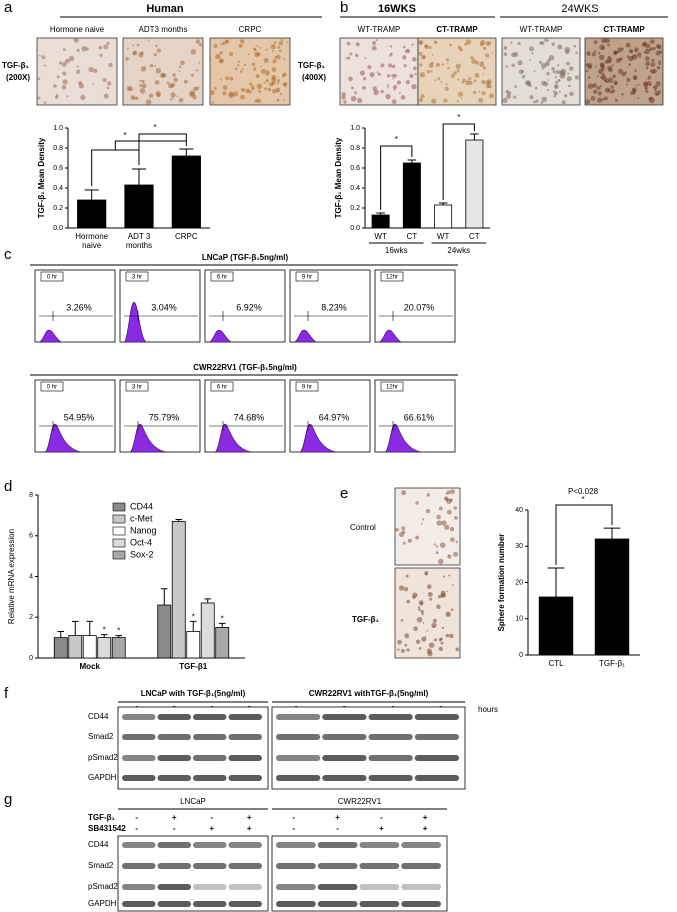 The height and width of the screenshot is (912, 677). I want to click on micrograph, so click(250, 71).